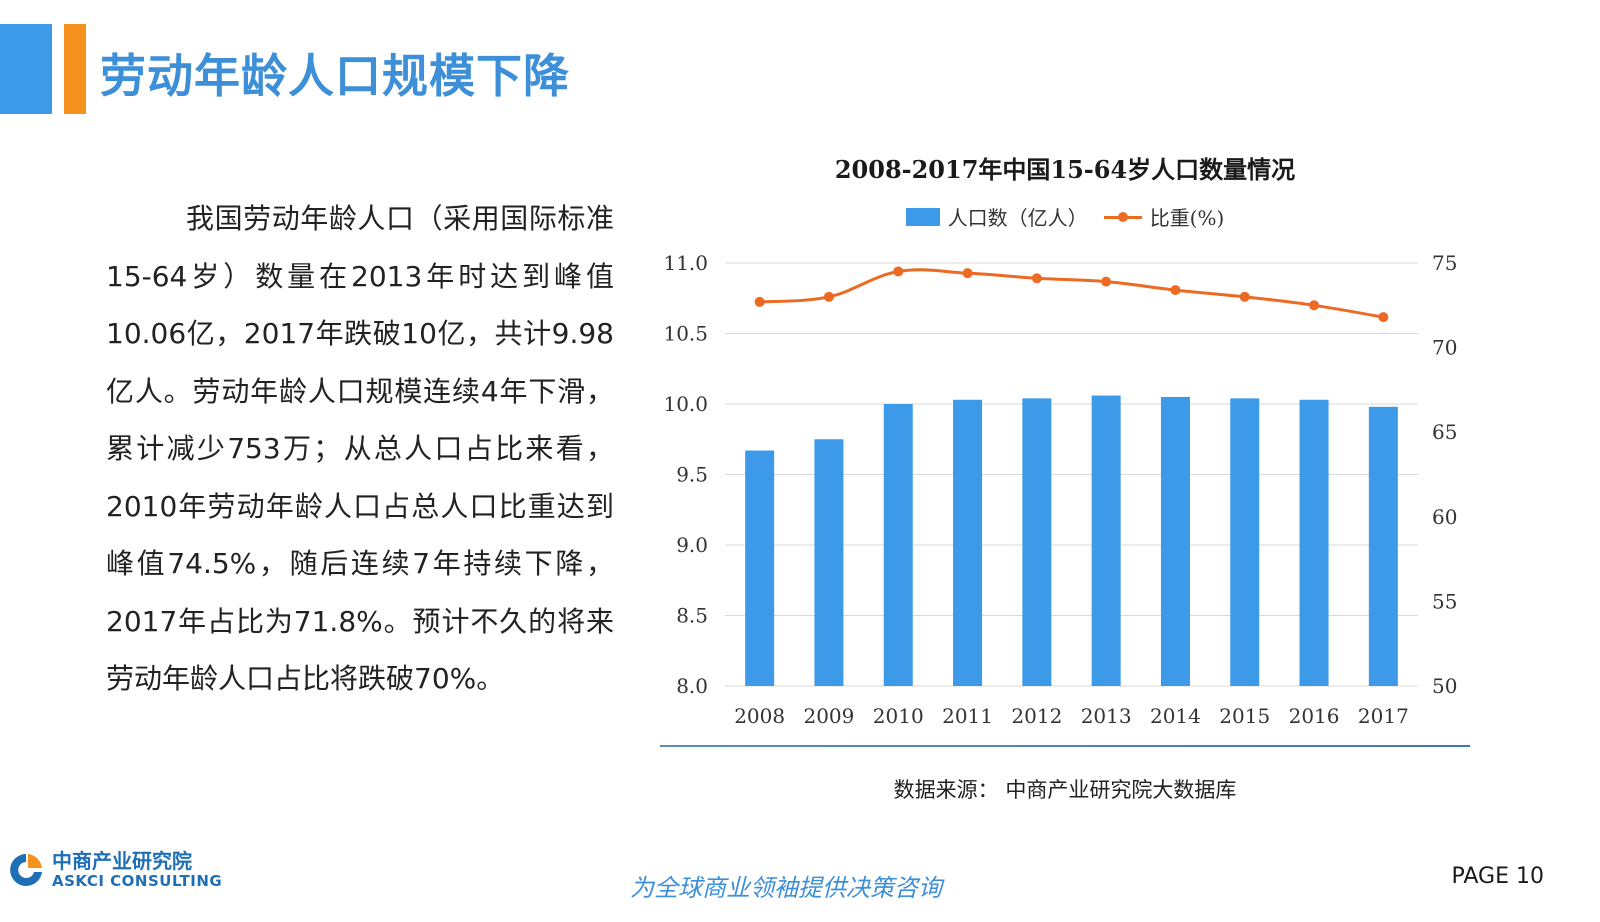  Describe the element at coordinates (335, 76) in the screenshot. I see `page-title: 劳动年龄人口规模下降` at that location.